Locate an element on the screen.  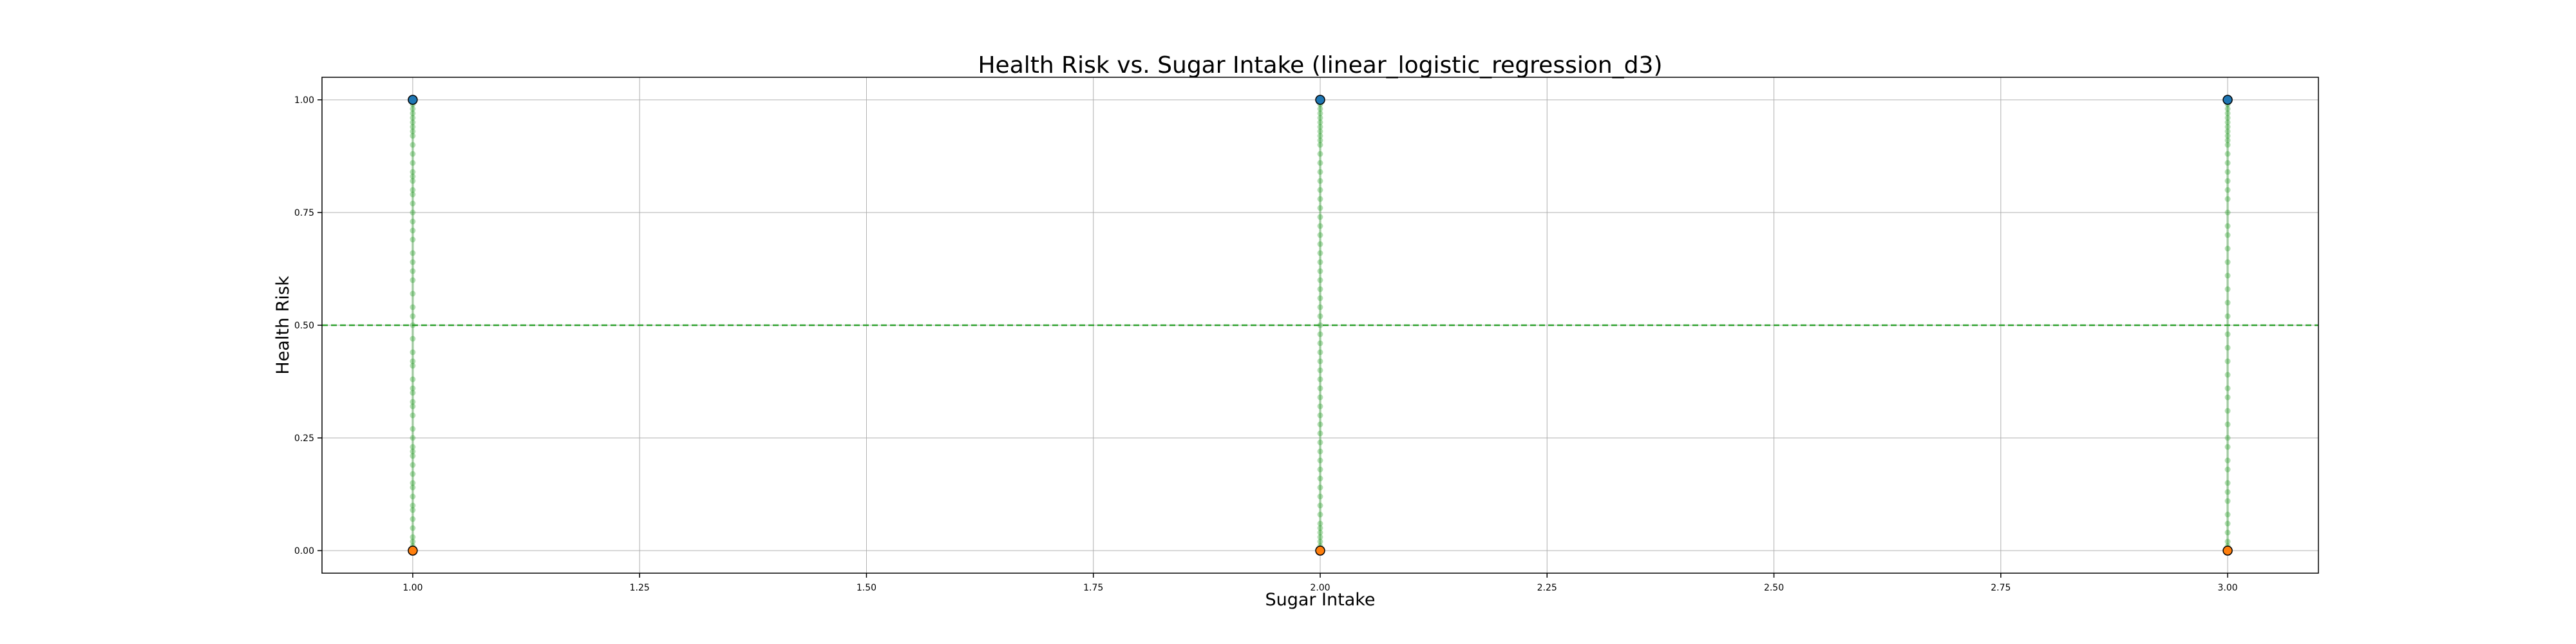
x-tick-label: 2.00 is located at coordinates (1320, 588).